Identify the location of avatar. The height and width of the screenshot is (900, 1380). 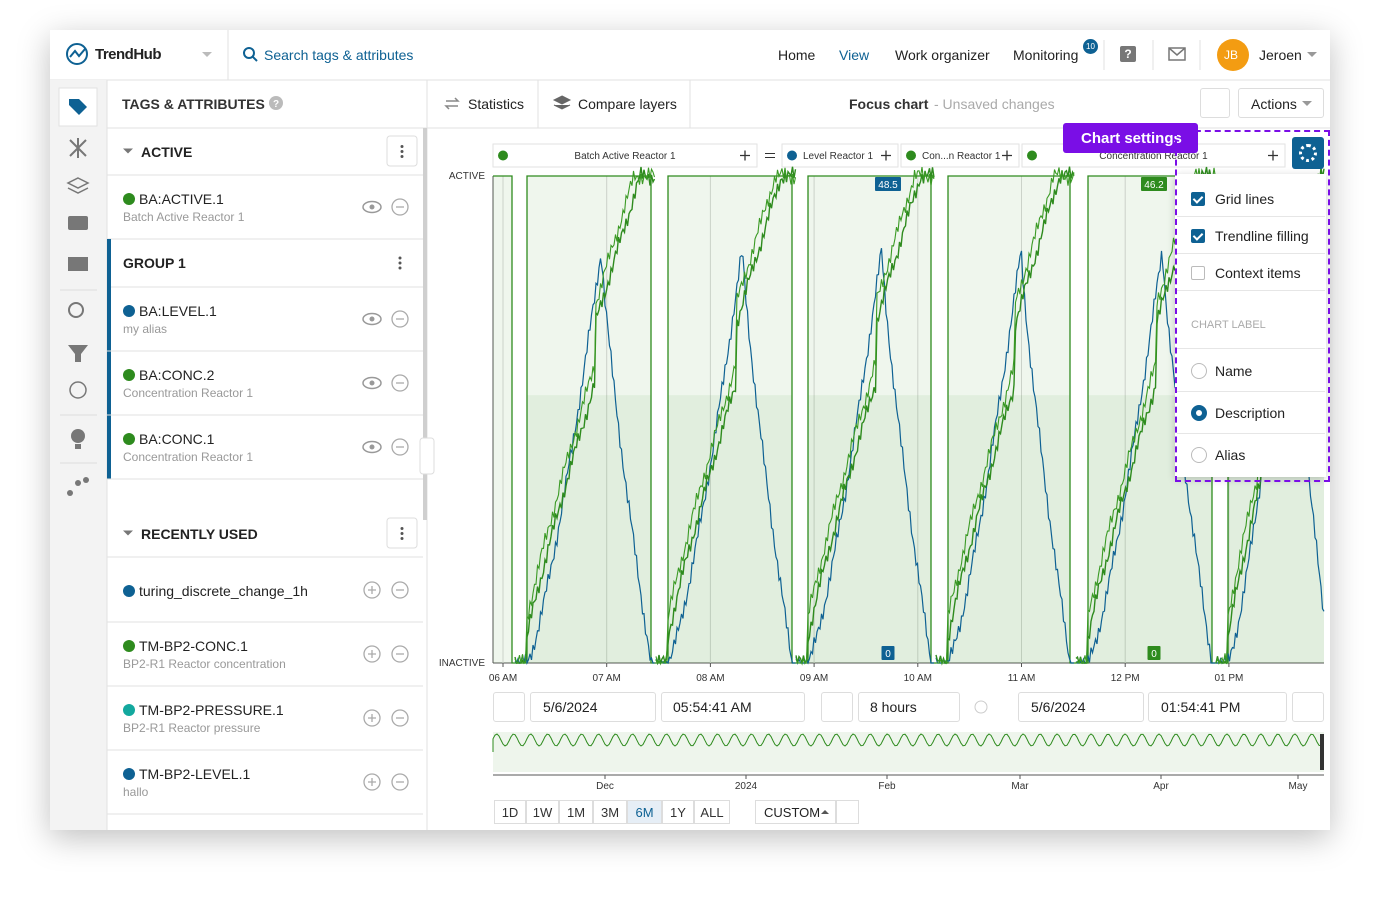
(1233, 55).